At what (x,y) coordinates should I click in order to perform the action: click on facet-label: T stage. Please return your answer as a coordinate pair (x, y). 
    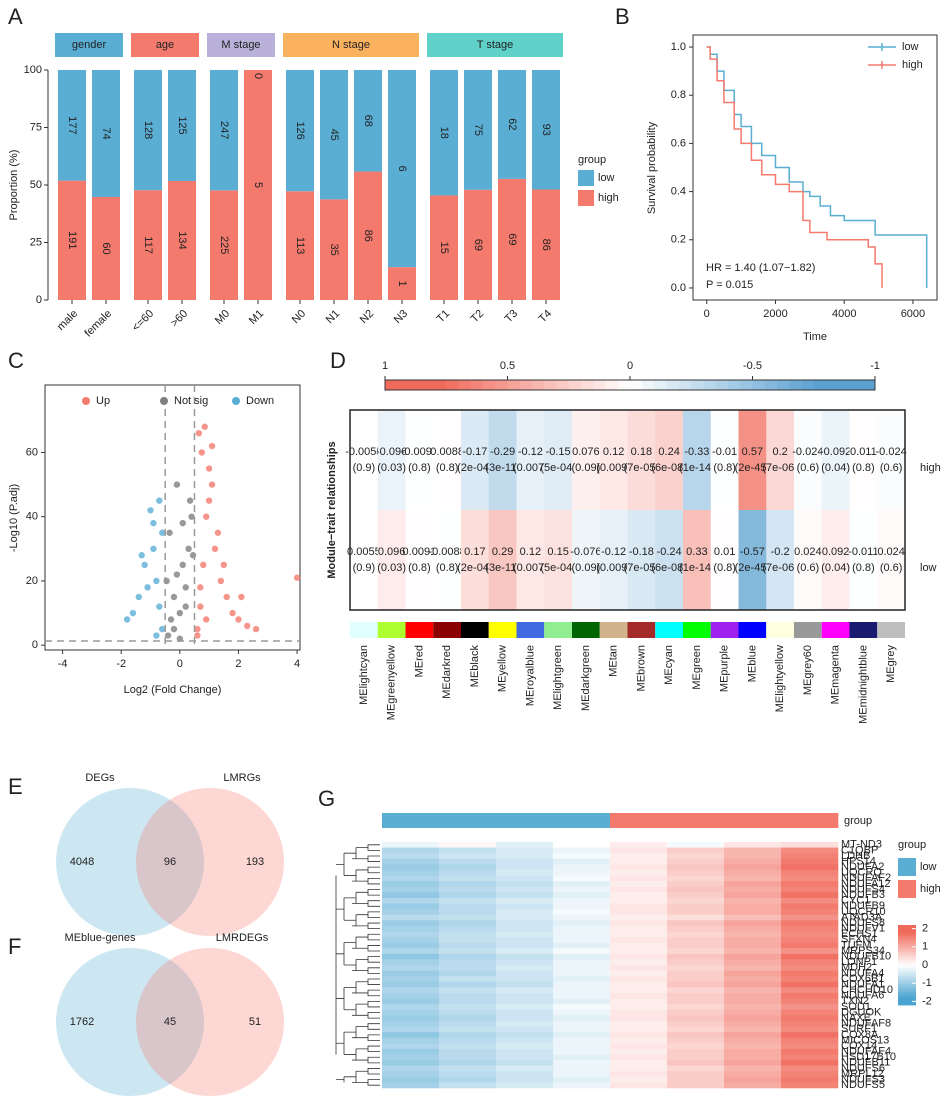
    Looking at the image, I should click on (495, 45).